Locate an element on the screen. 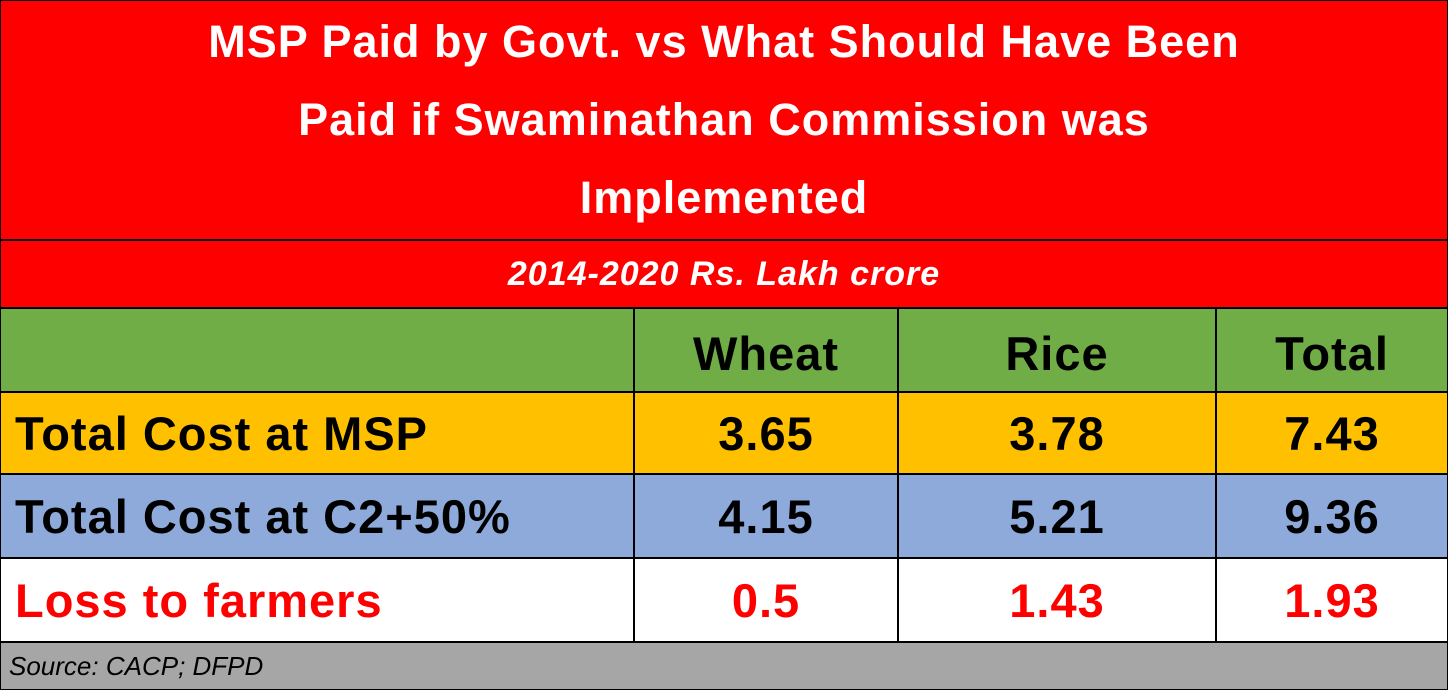  cell-msp-rice: 3.78 is located at coordinates (1058, 433).